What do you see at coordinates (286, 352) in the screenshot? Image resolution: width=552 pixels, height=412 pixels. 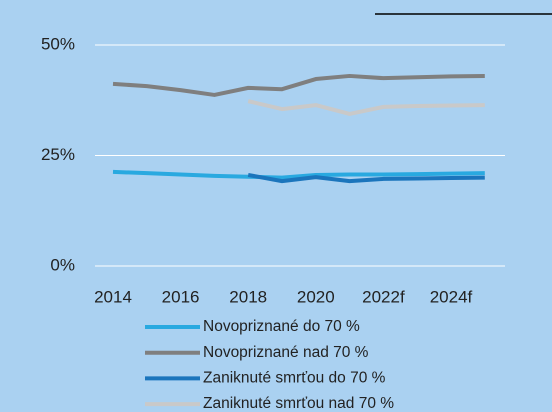 I see `legend-label: Novopriznané nad 70 %` at bounding box center [286, 352].